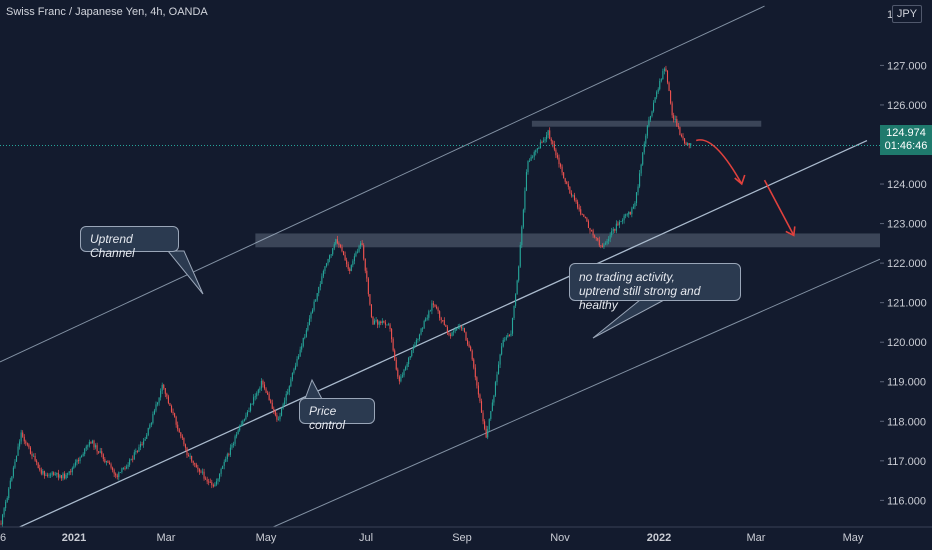  I want to click on last-price-tag: 124.974 01:46:46, so click(906, 140).